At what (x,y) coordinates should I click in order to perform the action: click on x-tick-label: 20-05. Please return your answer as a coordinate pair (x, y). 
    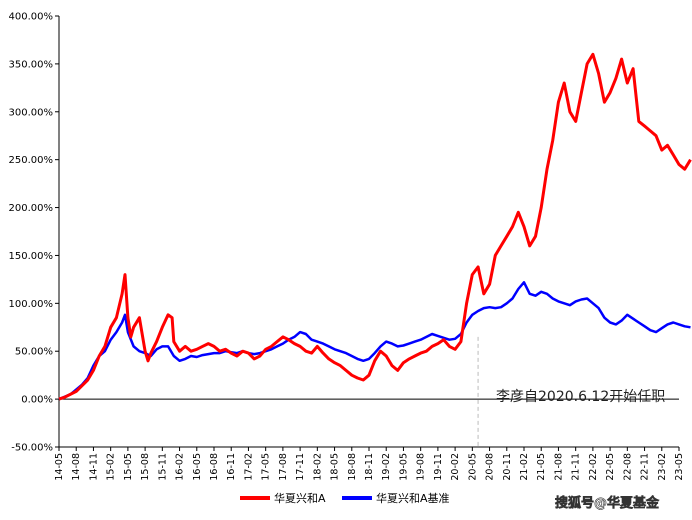
    Looking at the image, I should click on (472, 467).